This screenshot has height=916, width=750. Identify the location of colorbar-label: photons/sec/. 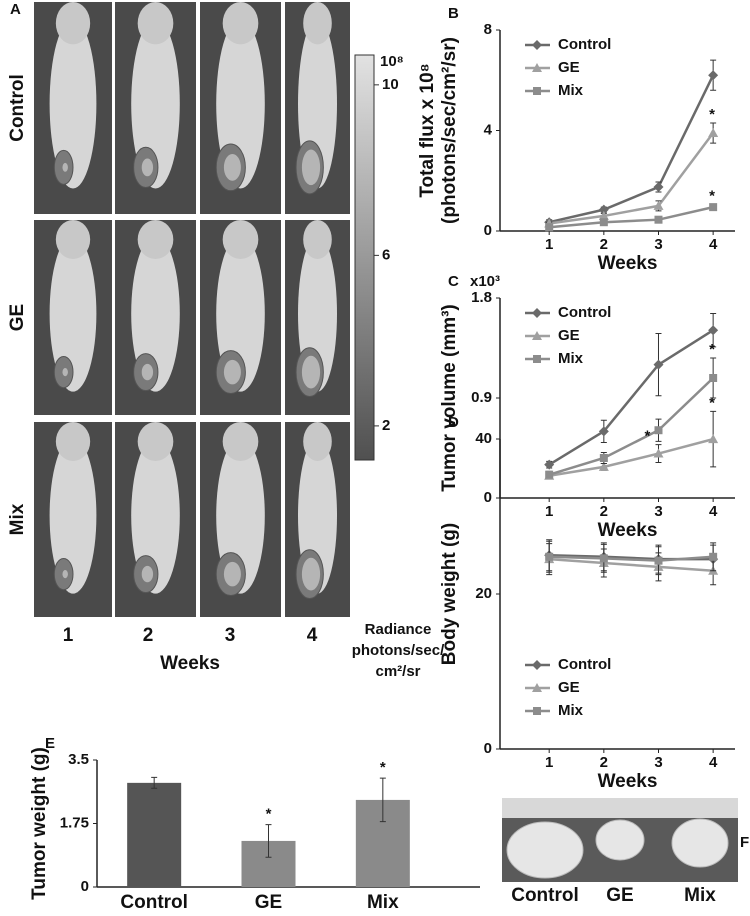
(398, 650).